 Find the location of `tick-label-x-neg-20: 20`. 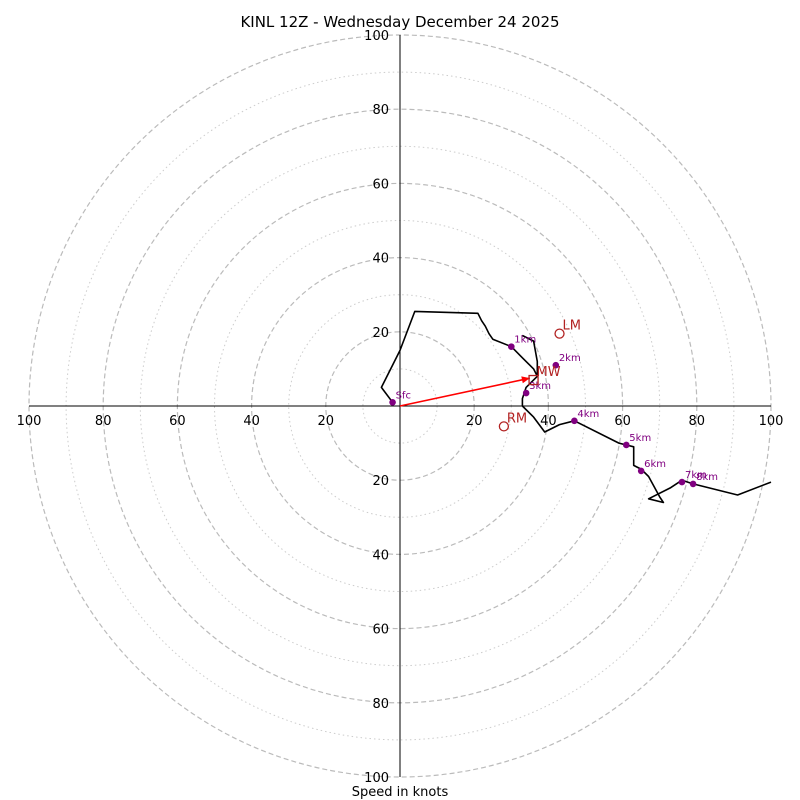

tick-label-x-neg-20: 20 is located at coordinates (326, 421).